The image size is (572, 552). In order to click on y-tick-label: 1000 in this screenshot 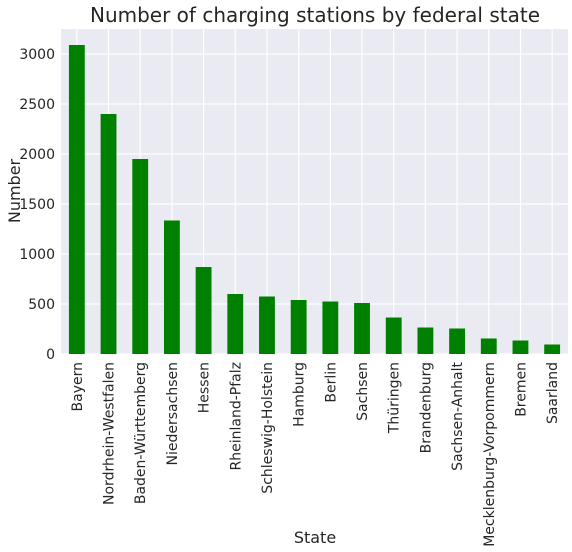, I will do `click(37, 255)`.